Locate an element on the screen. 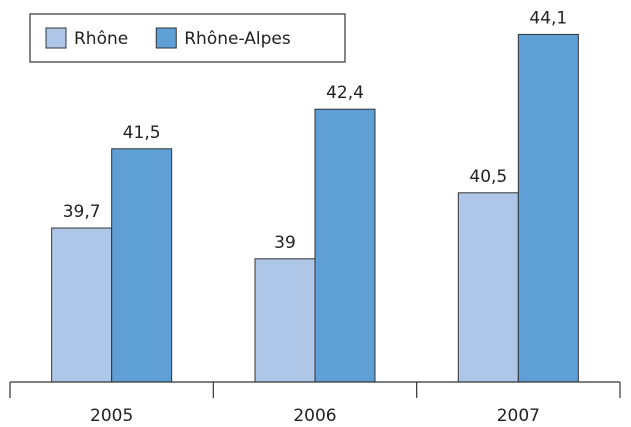 This screenshot has width=631, height=427. value-label: 39 is located at coordinates (285, 243).